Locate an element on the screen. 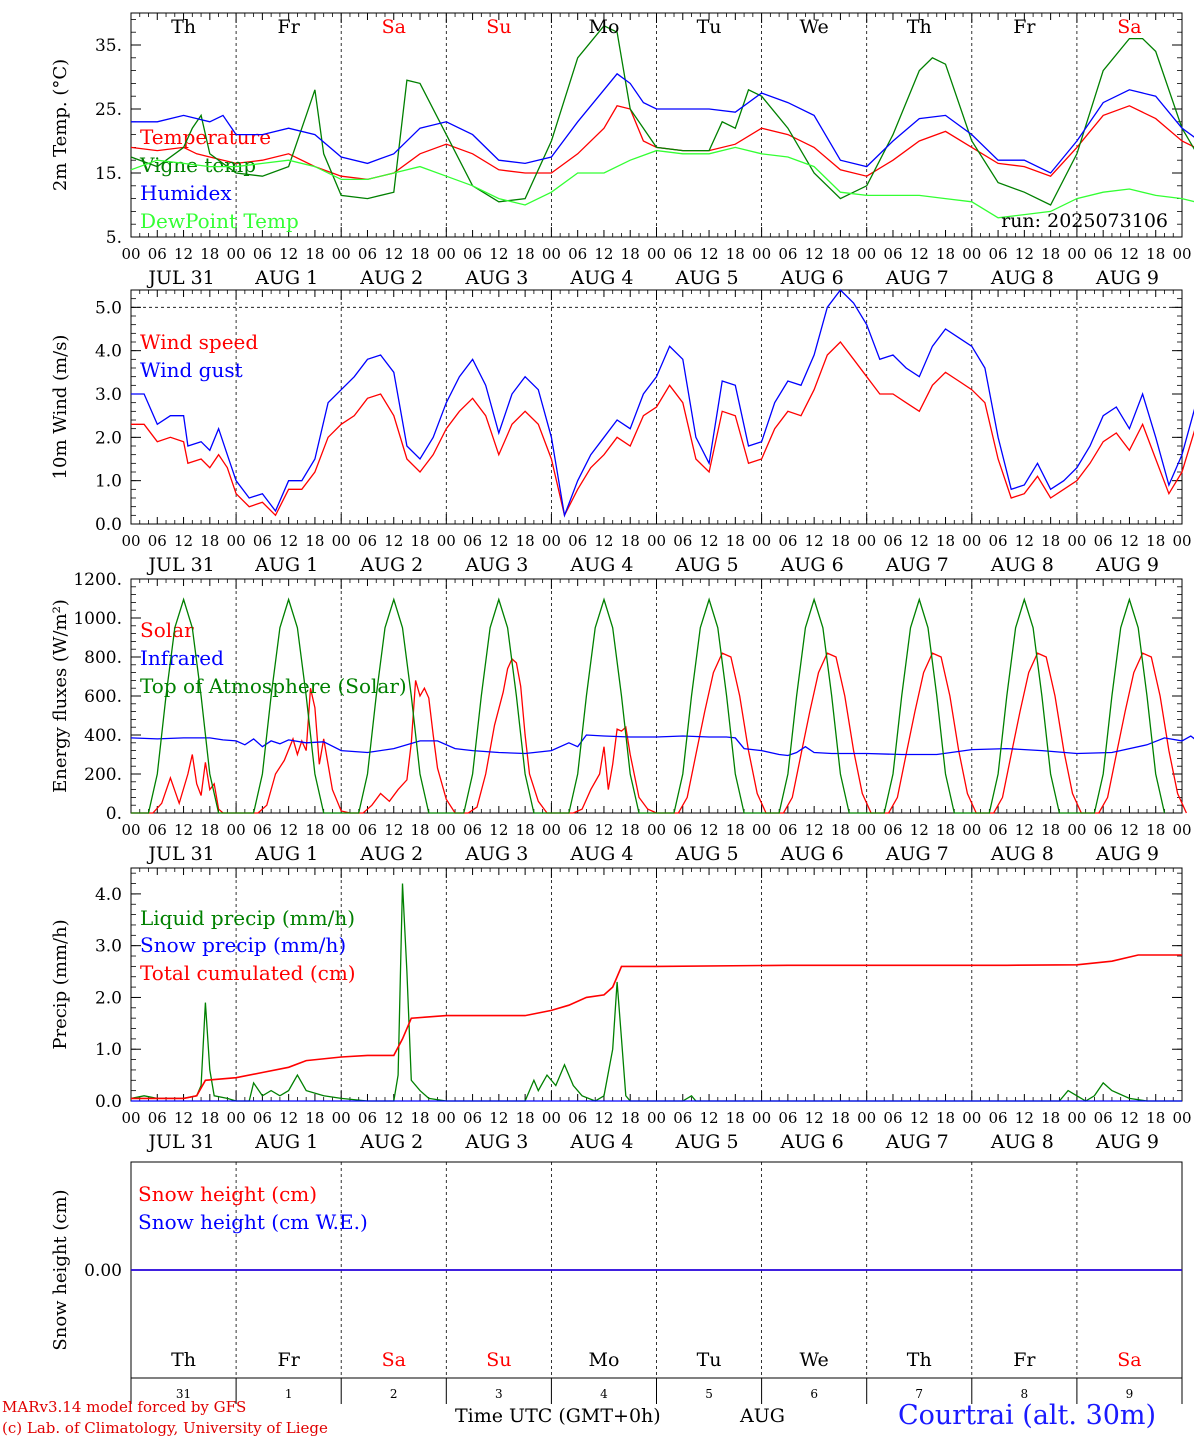 This screenshot has height=1440, width=1194. y-tick-label: 3.0 is located at coordinates (108, 395).